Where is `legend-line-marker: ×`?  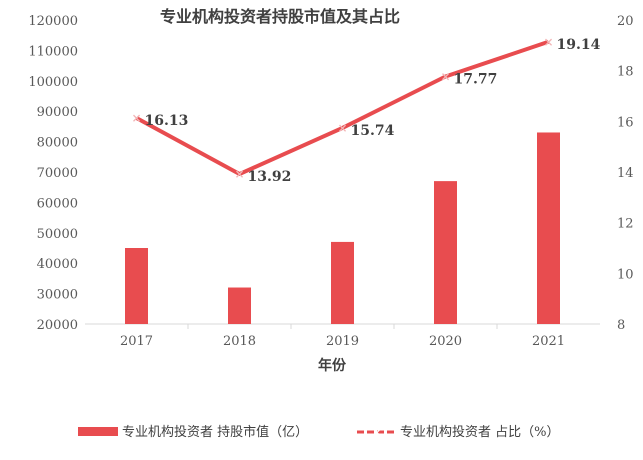 legend-line-marker: × is located at coordinates (376, 432).